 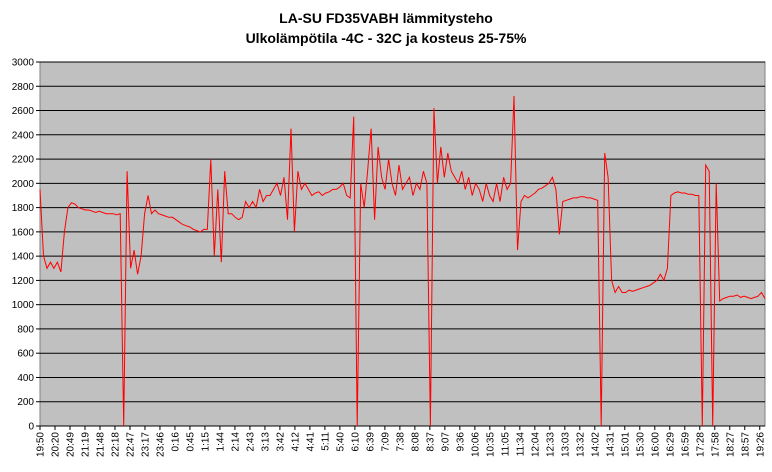 What do you see at coordinates (25, 402) in the screenshot?
I see `y-tick-label: 200` at bounding box center [25, 402].